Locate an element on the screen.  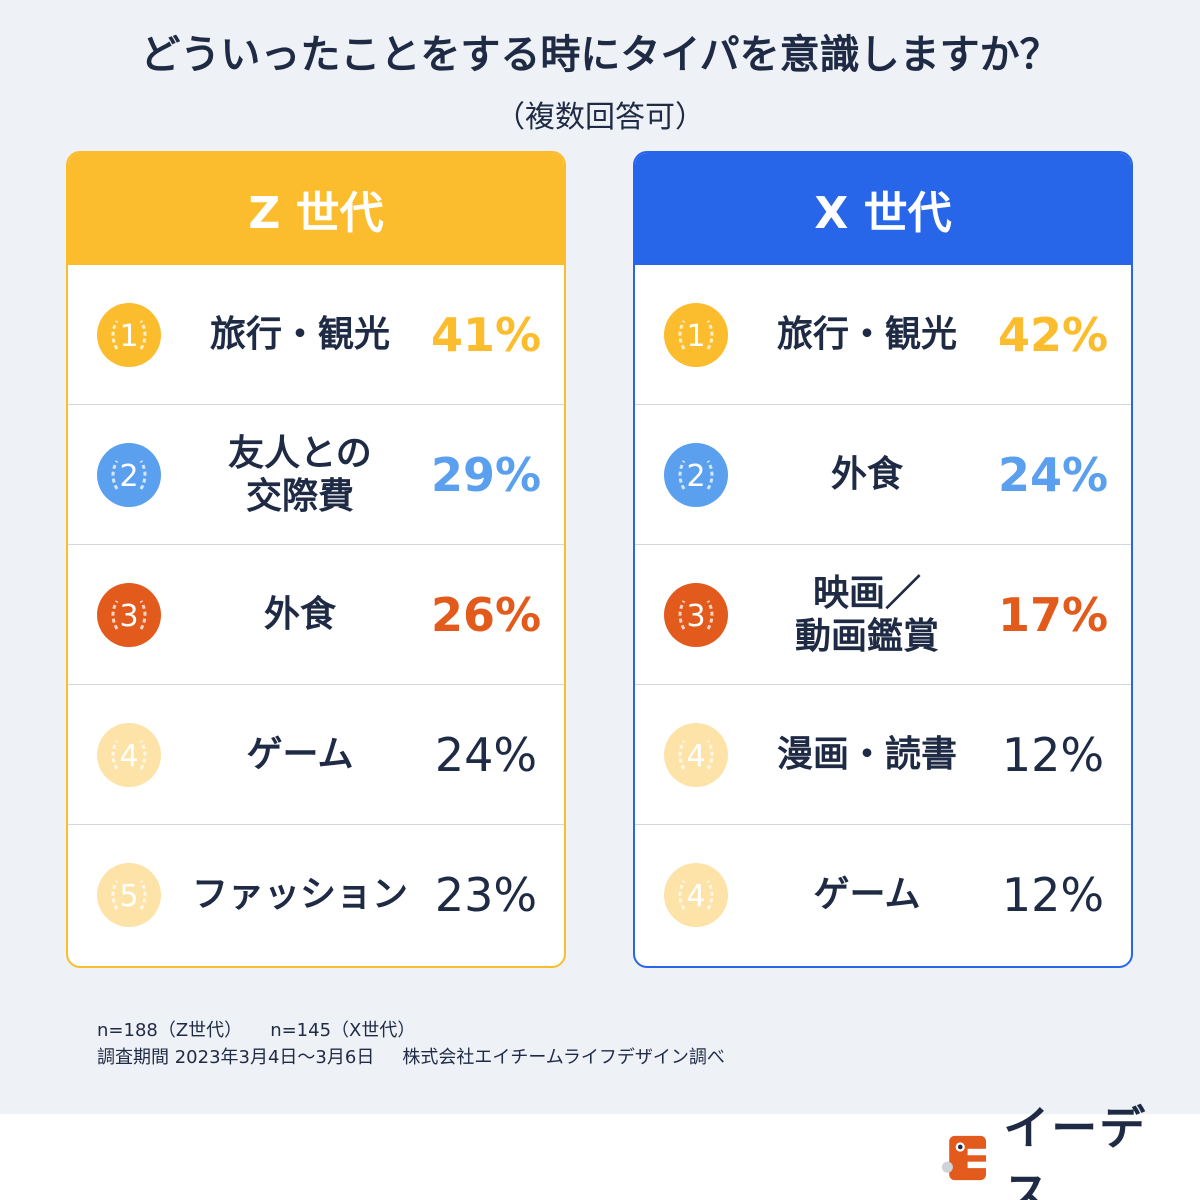
logo: イーデス is located at coordinates (1060, 1150).